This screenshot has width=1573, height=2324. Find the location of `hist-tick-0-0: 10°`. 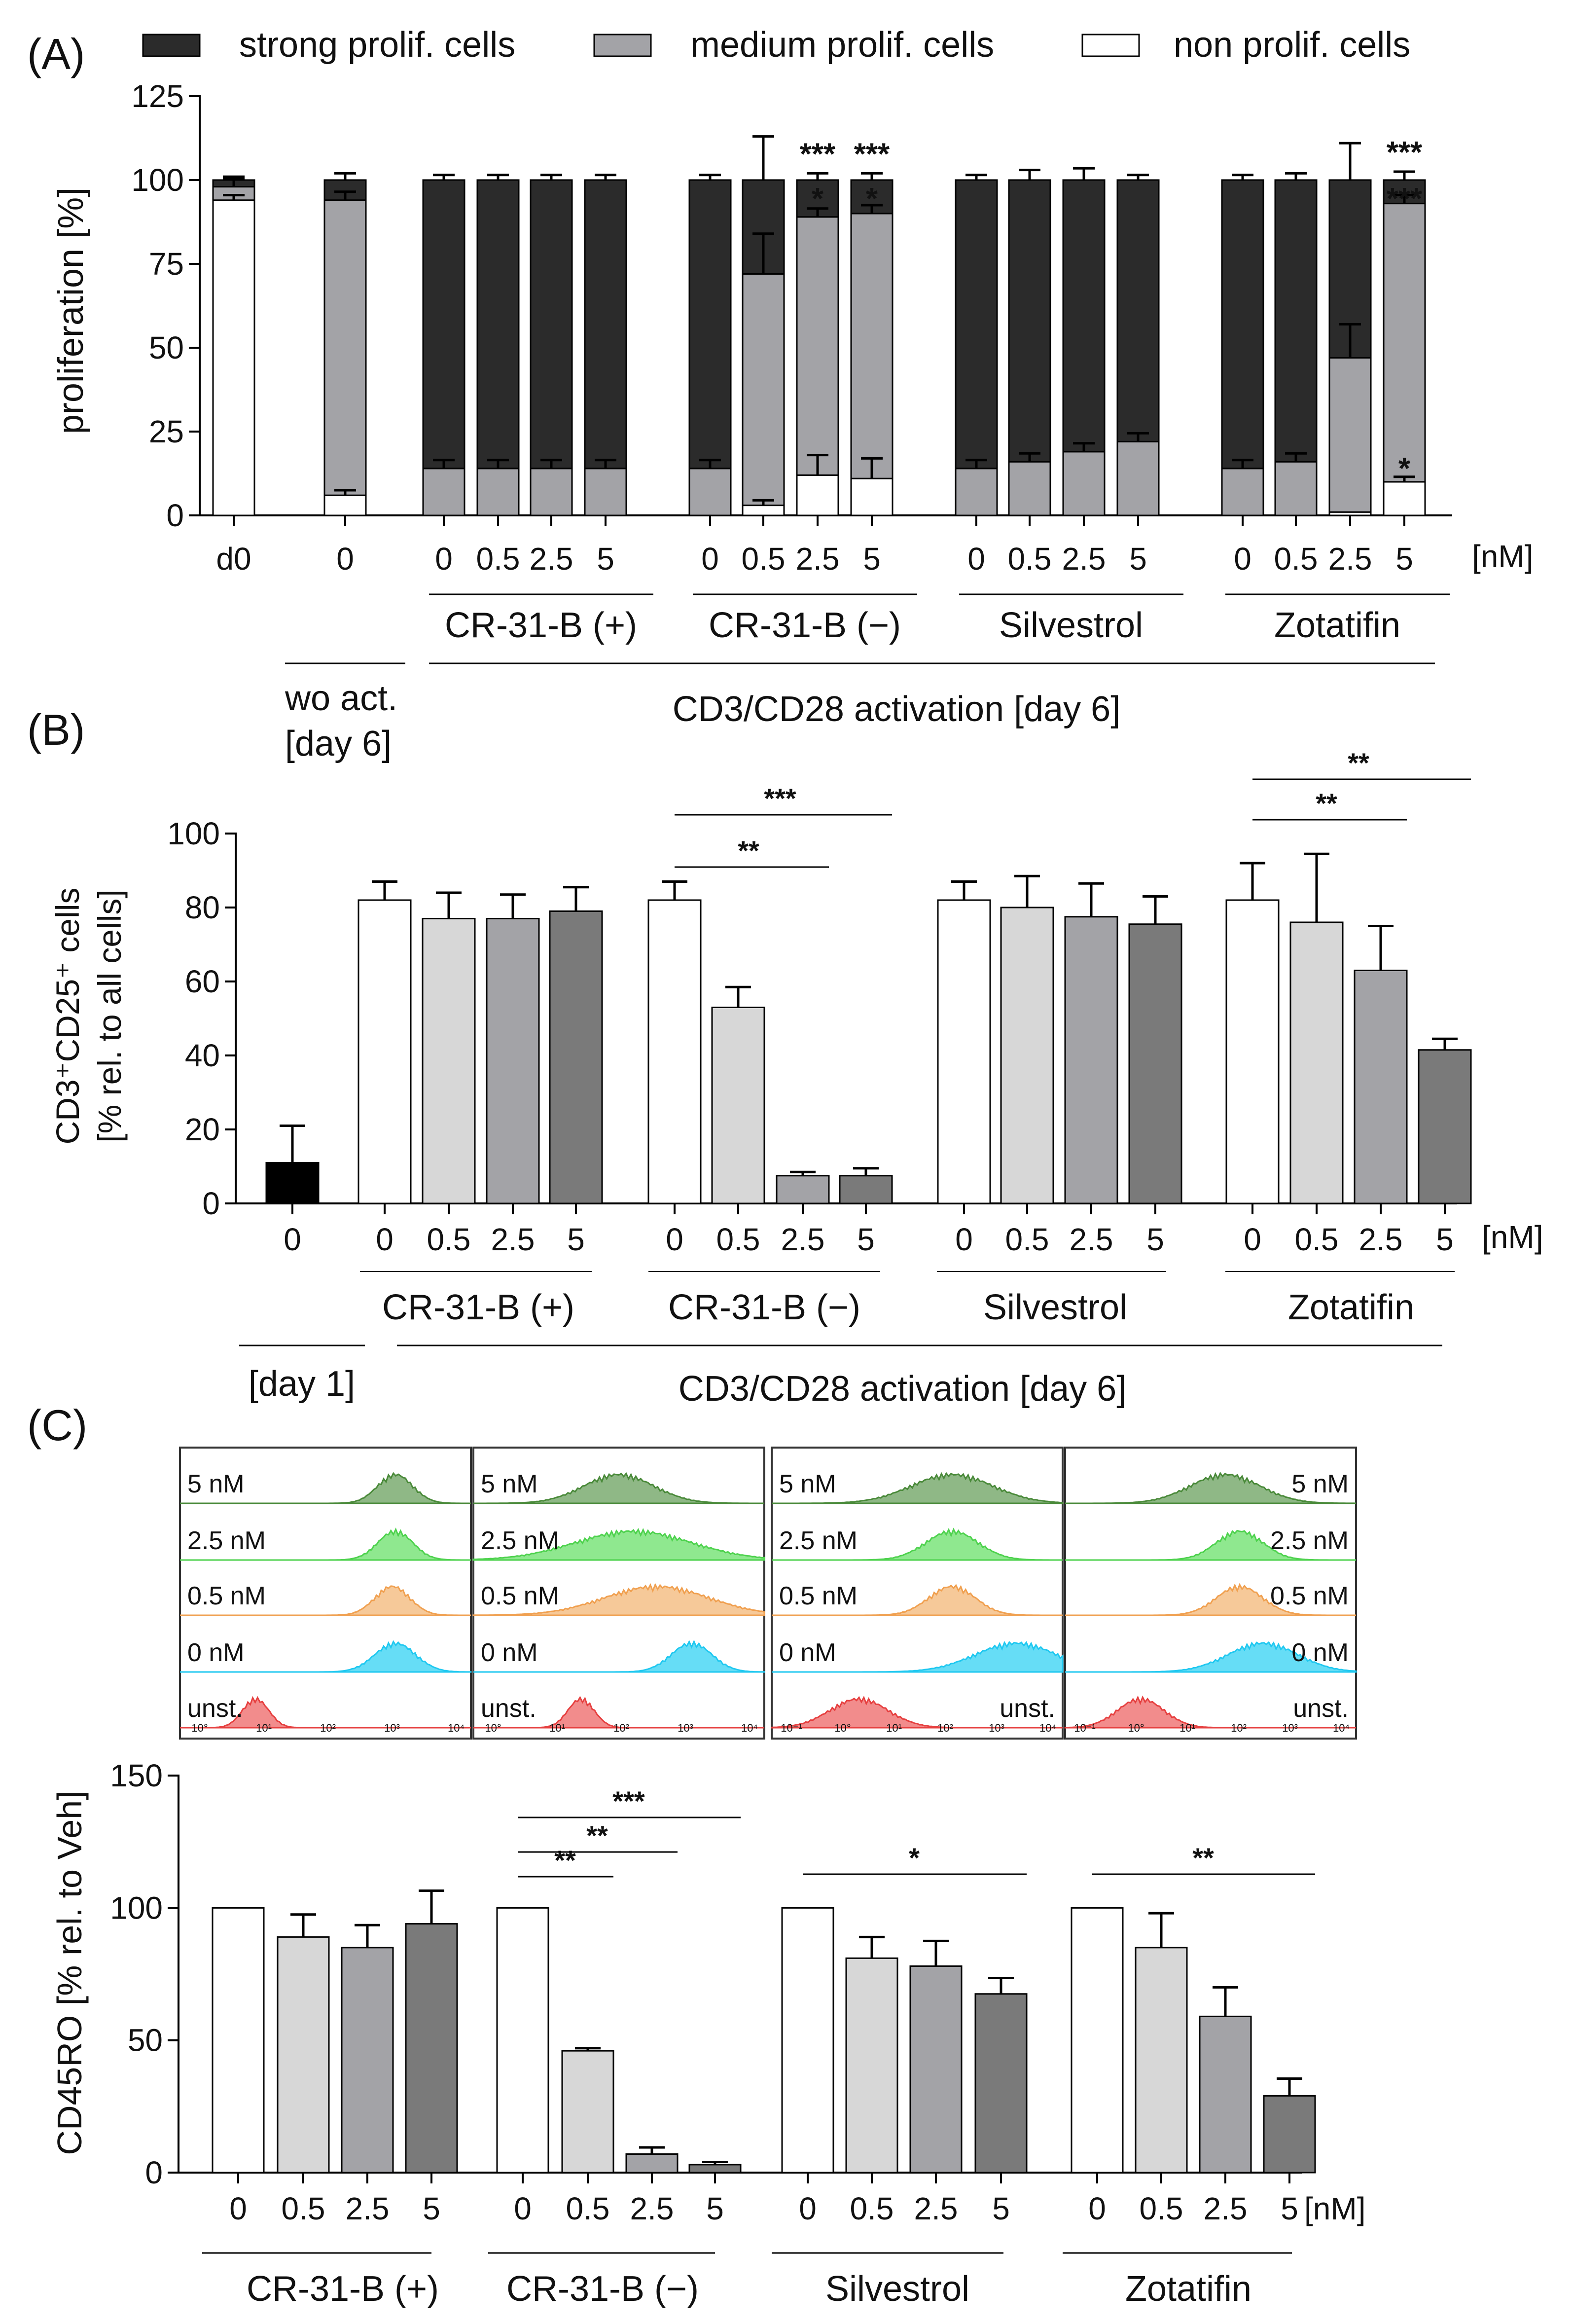

hist-tick-0-0: 10° is located at coordinates (199, 1728).